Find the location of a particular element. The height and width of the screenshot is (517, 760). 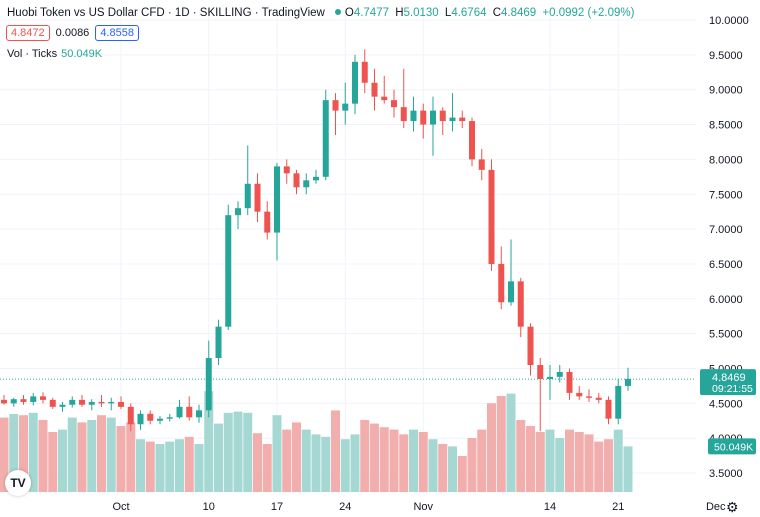

gear-icon: ⚙ is located at coordinates (732, 507).